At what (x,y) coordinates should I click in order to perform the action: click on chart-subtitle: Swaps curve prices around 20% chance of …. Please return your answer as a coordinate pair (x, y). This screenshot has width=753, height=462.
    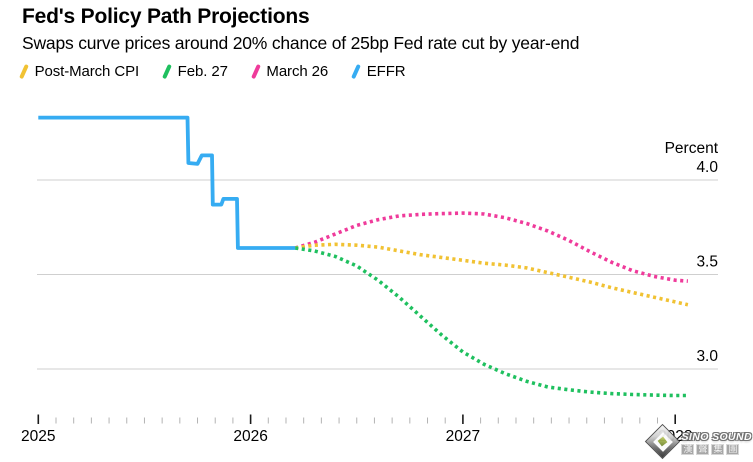
    Looking at the image, I should click on (301, 43).